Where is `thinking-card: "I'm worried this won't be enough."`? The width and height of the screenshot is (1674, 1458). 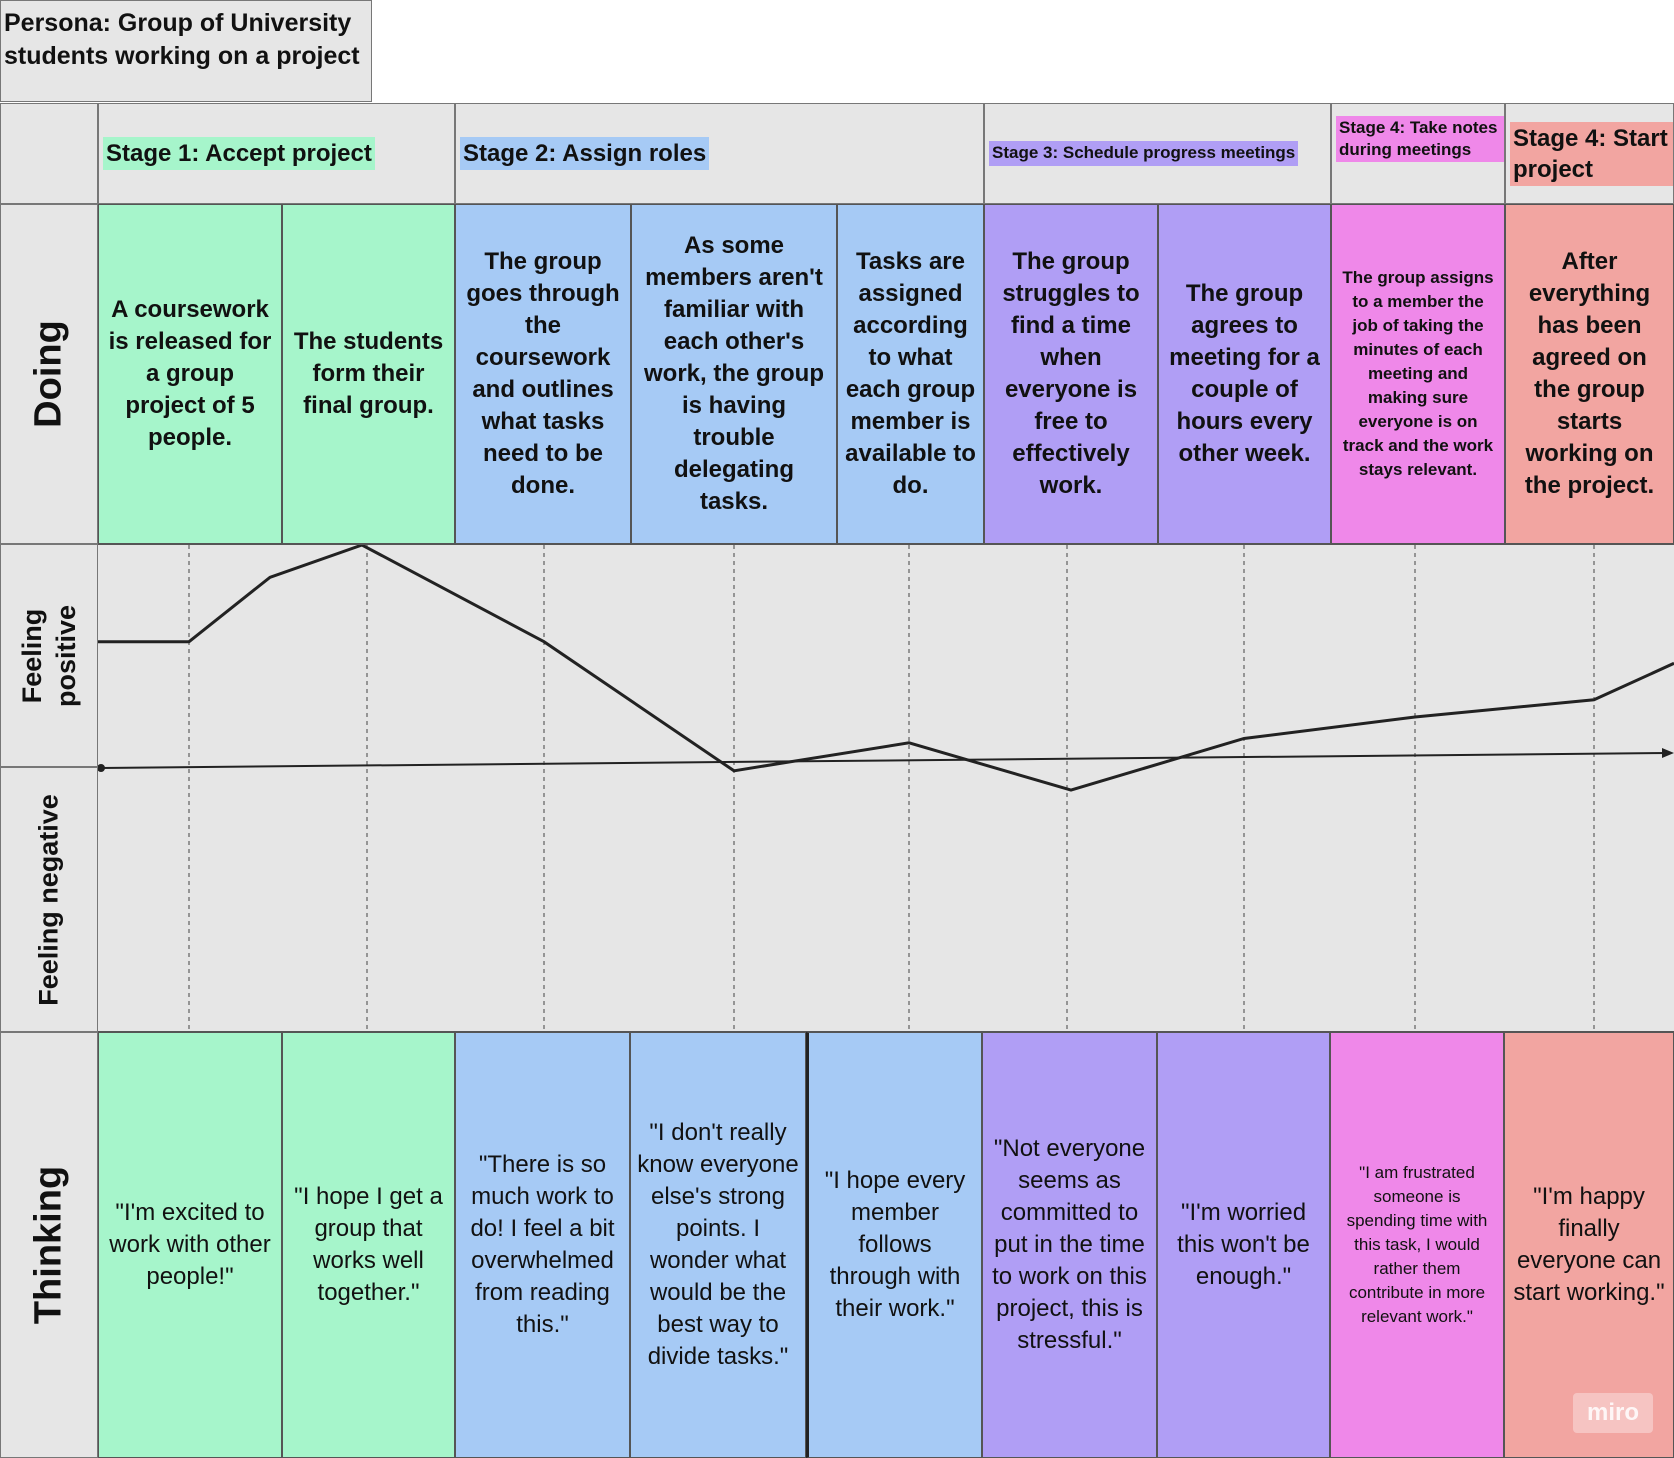 thinking-card: "I'm worried this won't be enough." is located at coordinates (1243, 1245).